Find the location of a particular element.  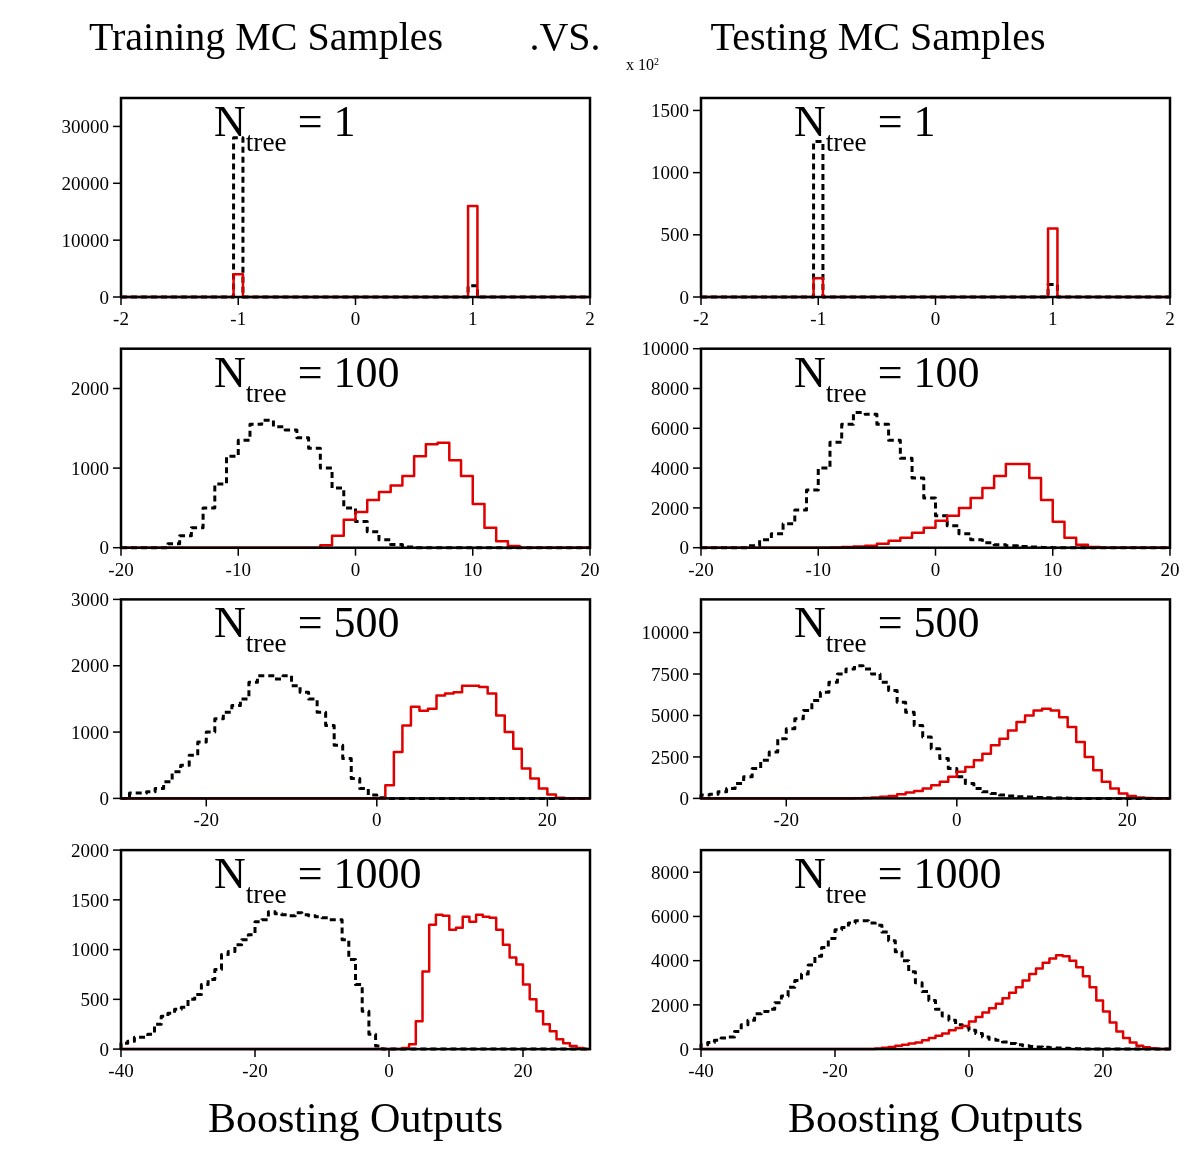

chart-title: Training MC Samples is located at coordinates (266, 36).